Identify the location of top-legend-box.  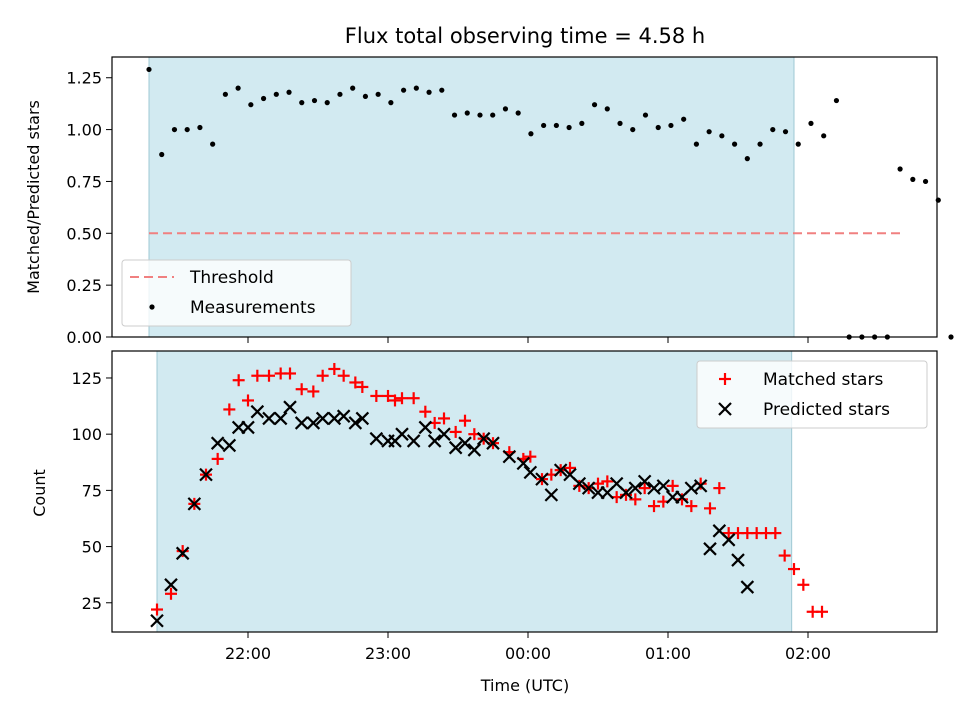
(236, 293).